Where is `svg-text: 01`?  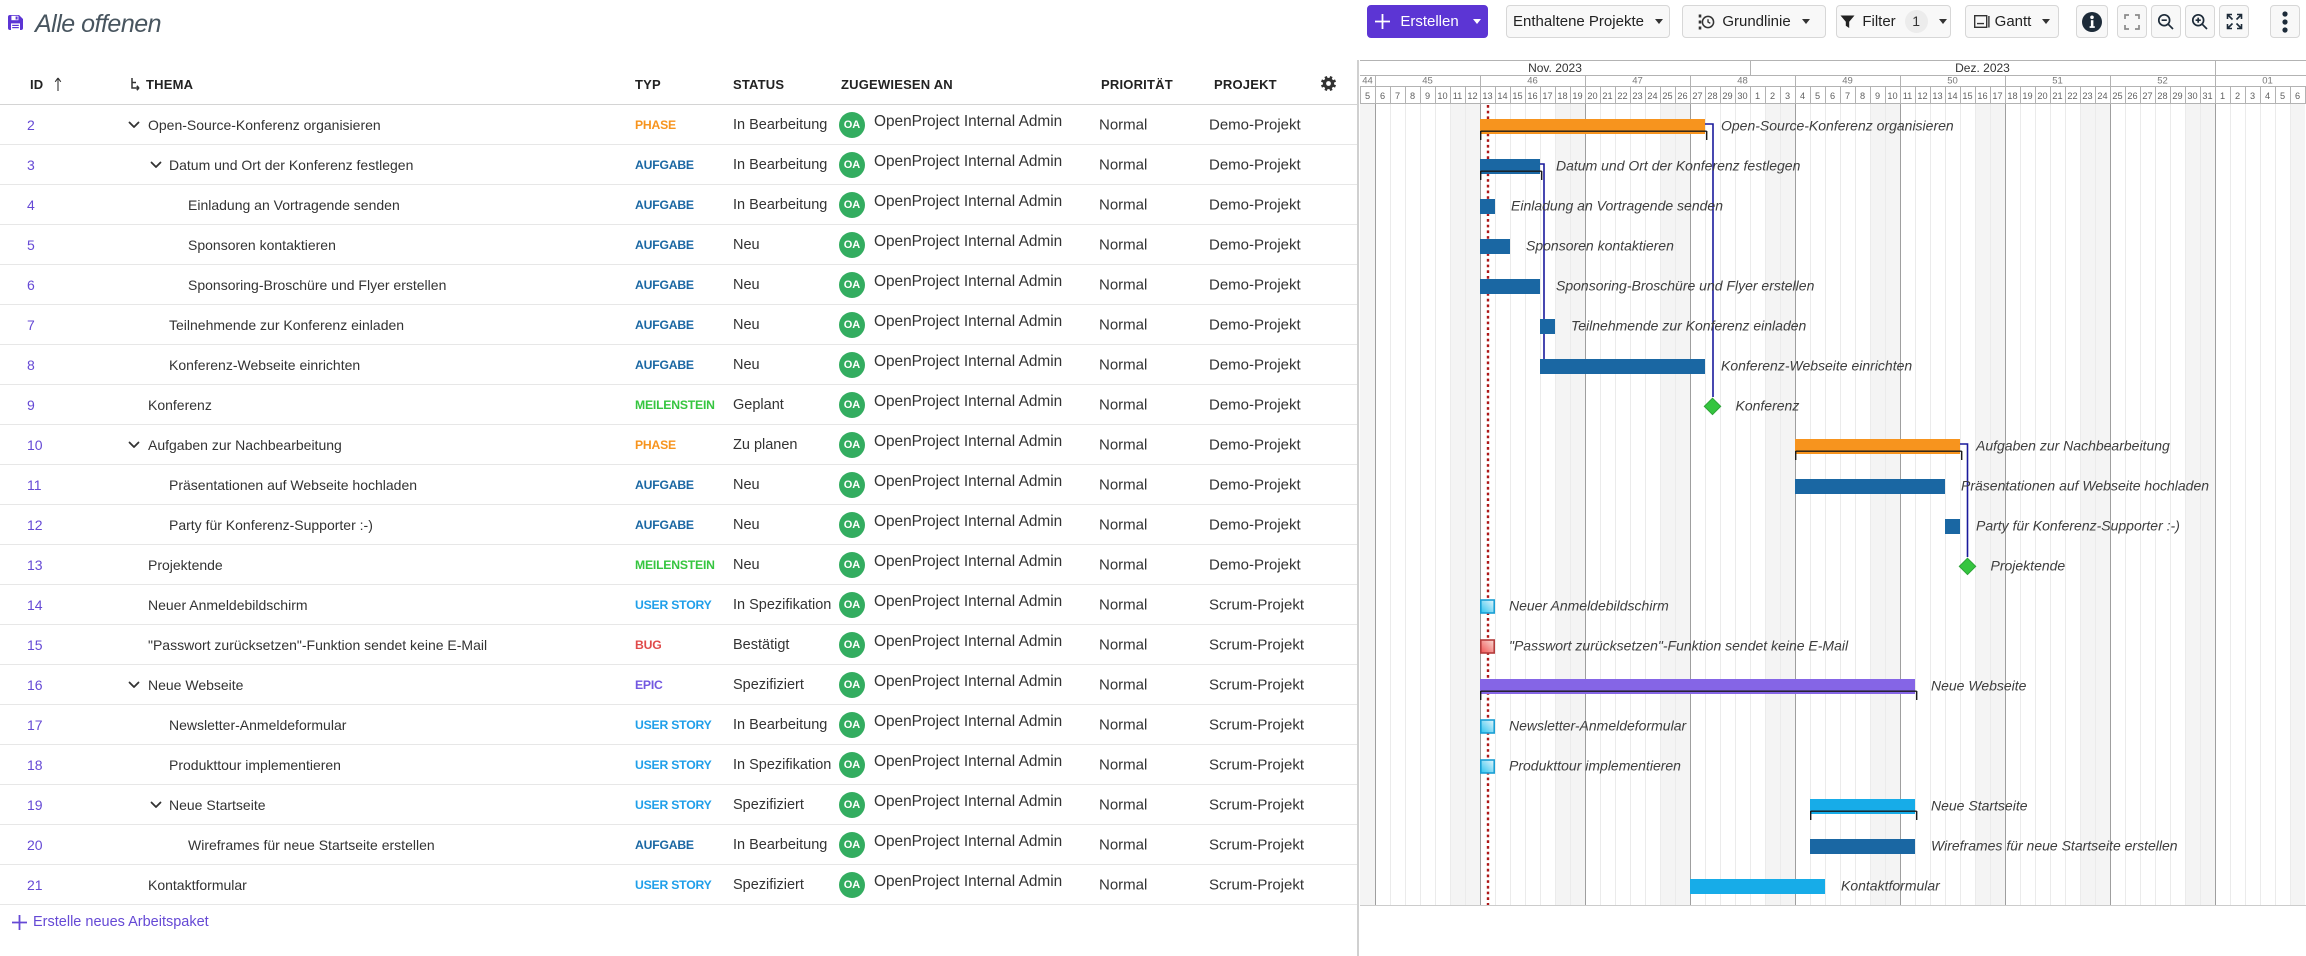 svg-text: 01 is located at coordinates (2267, 81).